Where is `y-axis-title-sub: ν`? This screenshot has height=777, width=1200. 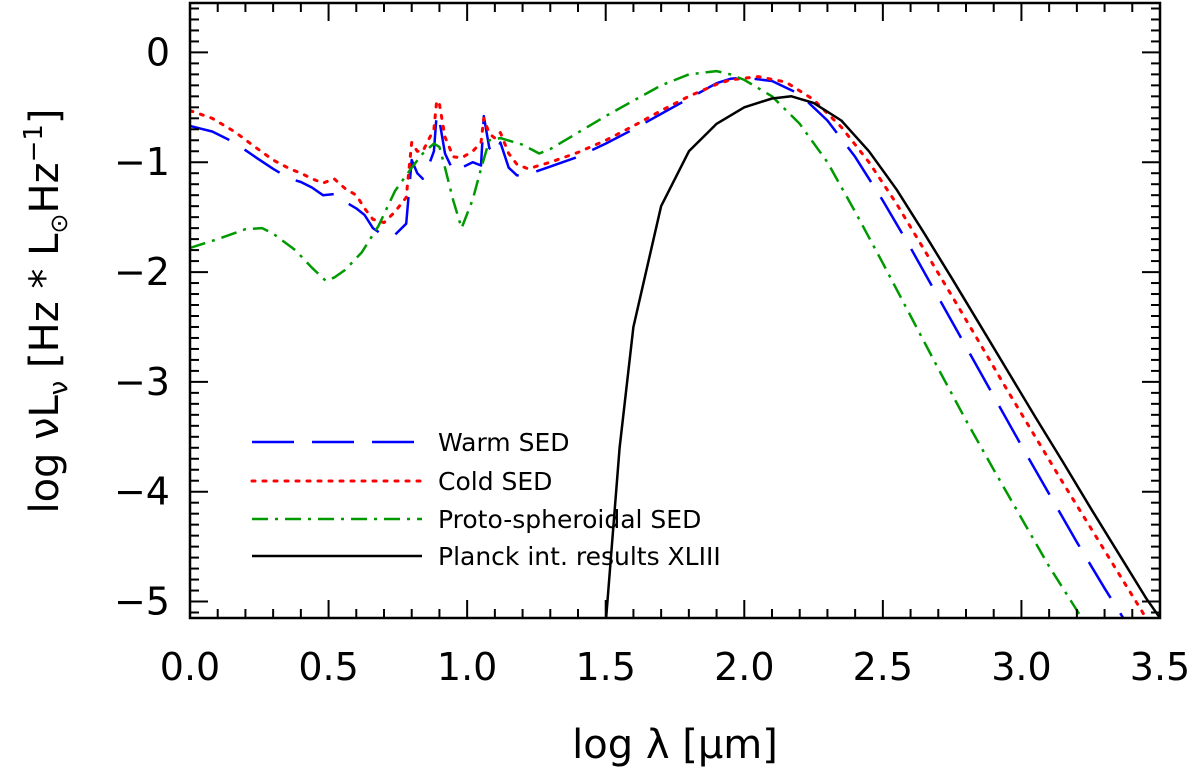
y-axis-title-sub: ν is located at coordinates (59, 388).